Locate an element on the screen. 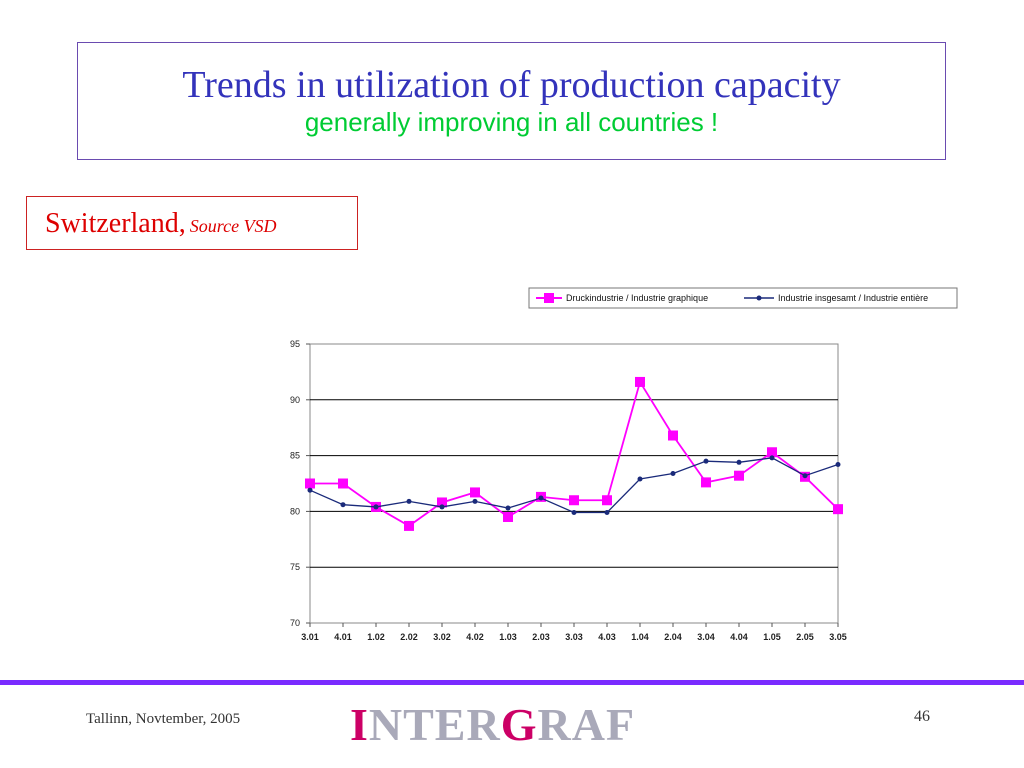 This screenshot has height=768, width=1024. intergraf-logo: INTERGRAF is located at coordinates (492, 724).